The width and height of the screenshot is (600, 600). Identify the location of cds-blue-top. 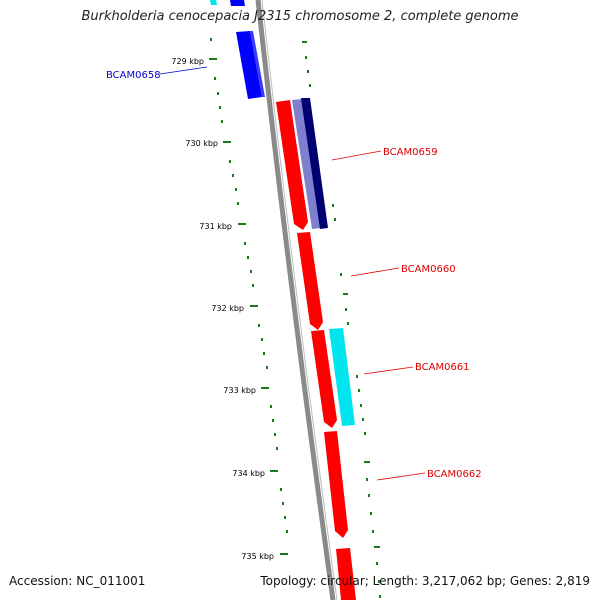
(237, 3).